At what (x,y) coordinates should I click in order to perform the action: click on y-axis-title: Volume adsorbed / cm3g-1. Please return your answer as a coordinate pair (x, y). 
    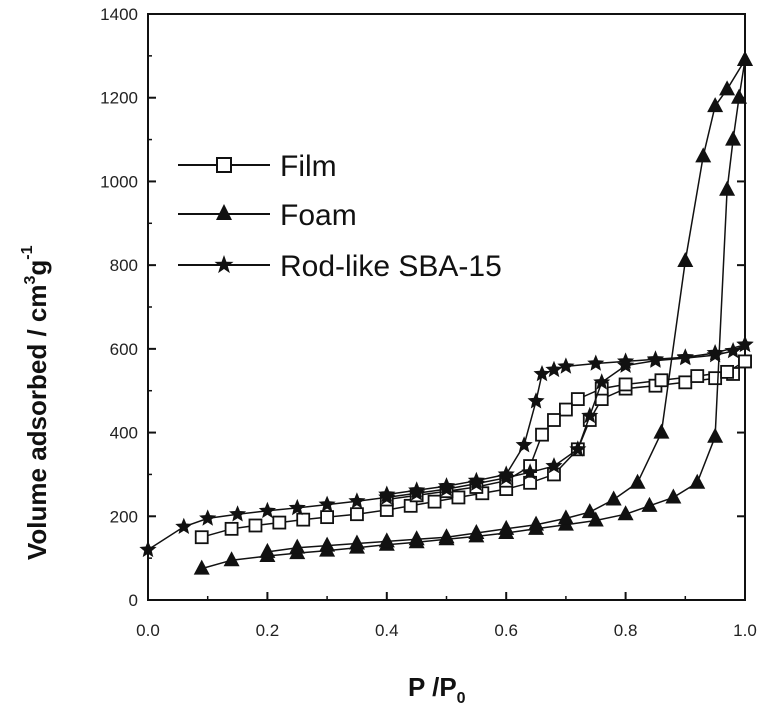
    Looking at the image, I should click on (35, 402).